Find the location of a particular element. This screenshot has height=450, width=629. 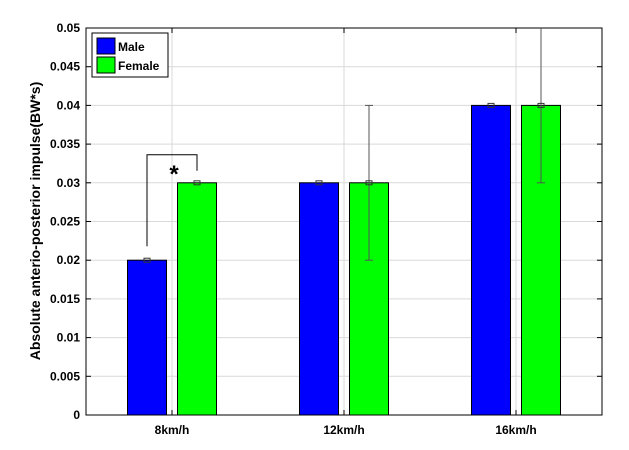

legend: Male Female is located at coordinates (130, 55).